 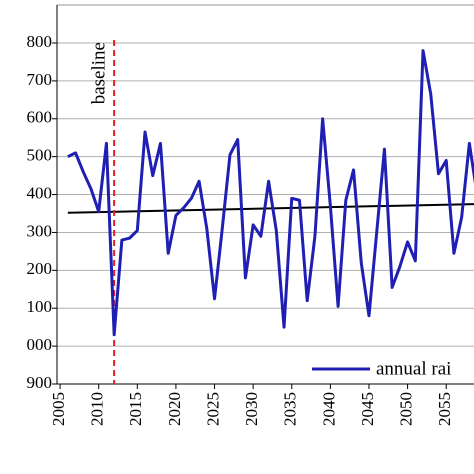 I want to click on legend-label: annual rai, so click(x=413, y=368).